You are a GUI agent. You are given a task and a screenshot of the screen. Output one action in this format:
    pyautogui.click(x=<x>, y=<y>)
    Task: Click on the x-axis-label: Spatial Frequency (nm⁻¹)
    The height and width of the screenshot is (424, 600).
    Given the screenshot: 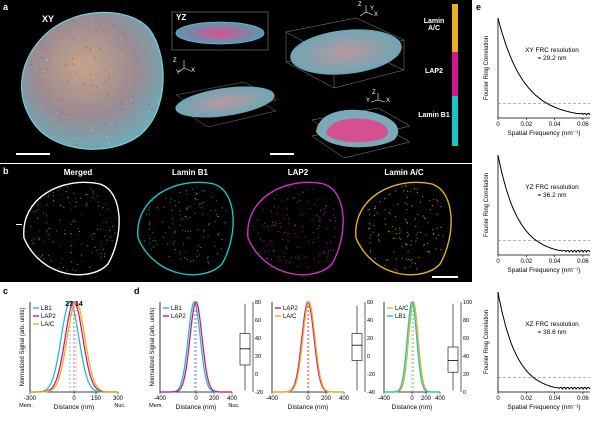 What is the action you would take?
    pyautogui.click(x=543, y=133)
    